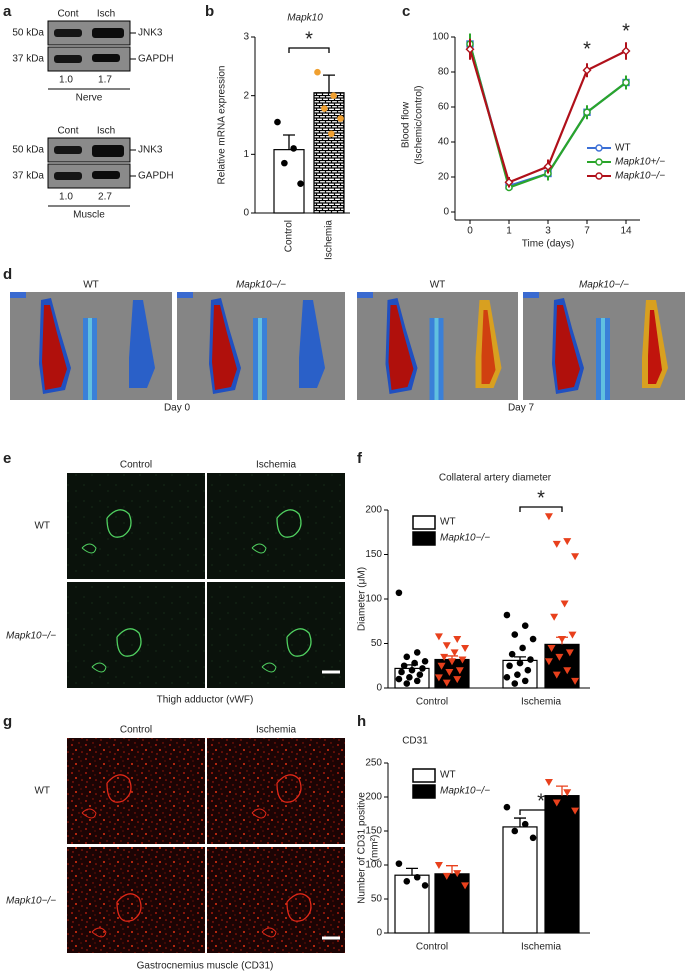 The image size is (689, 973). Describe the element at coordinates (373, 797) in the screenshot. I see `y-tick-label: 200` at that location.